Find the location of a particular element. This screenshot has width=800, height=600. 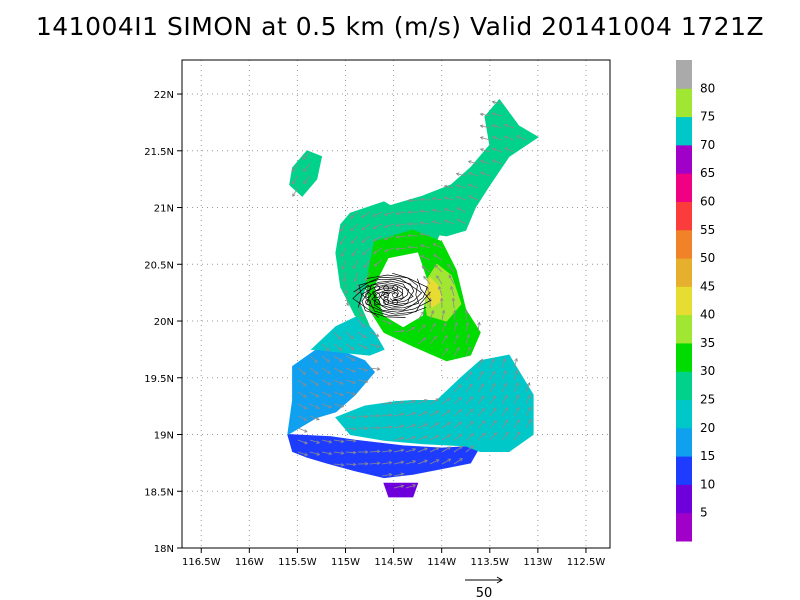

colorbar-label: 45 is located at coordinates (707, 286).